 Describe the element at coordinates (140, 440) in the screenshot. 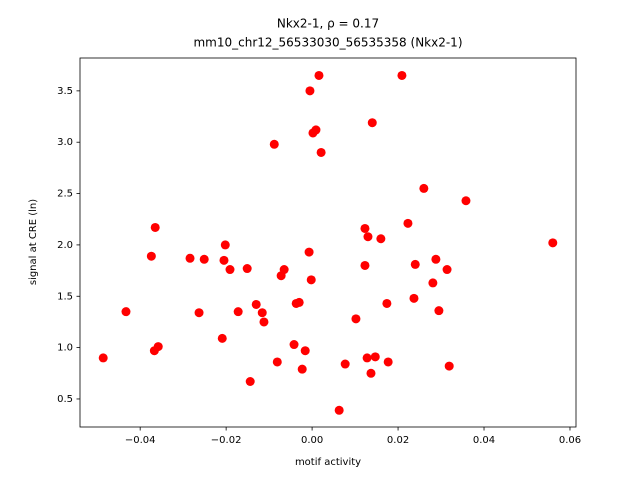

I see `x-tick-label: −0.04` at that location.